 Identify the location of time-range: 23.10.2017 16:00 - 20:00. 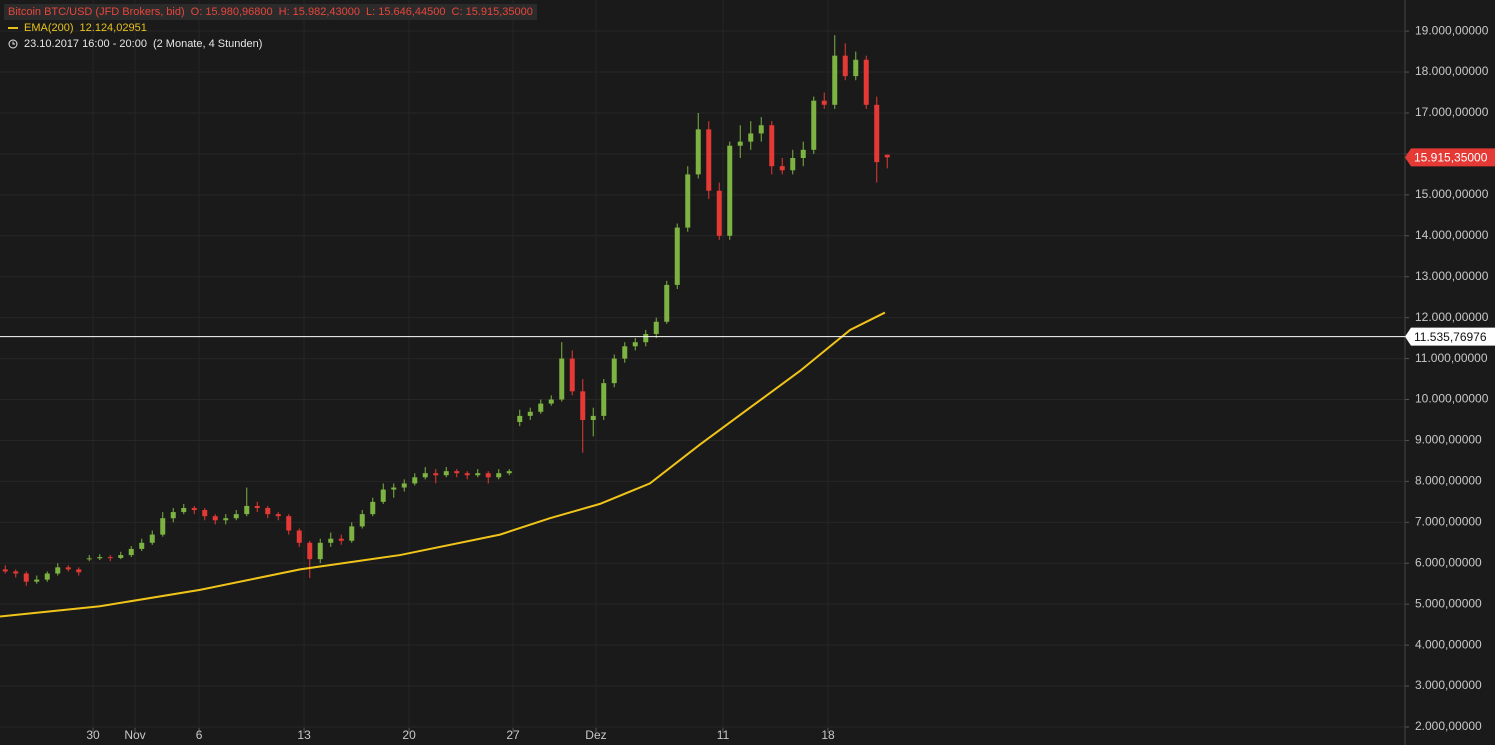
(85, 44).